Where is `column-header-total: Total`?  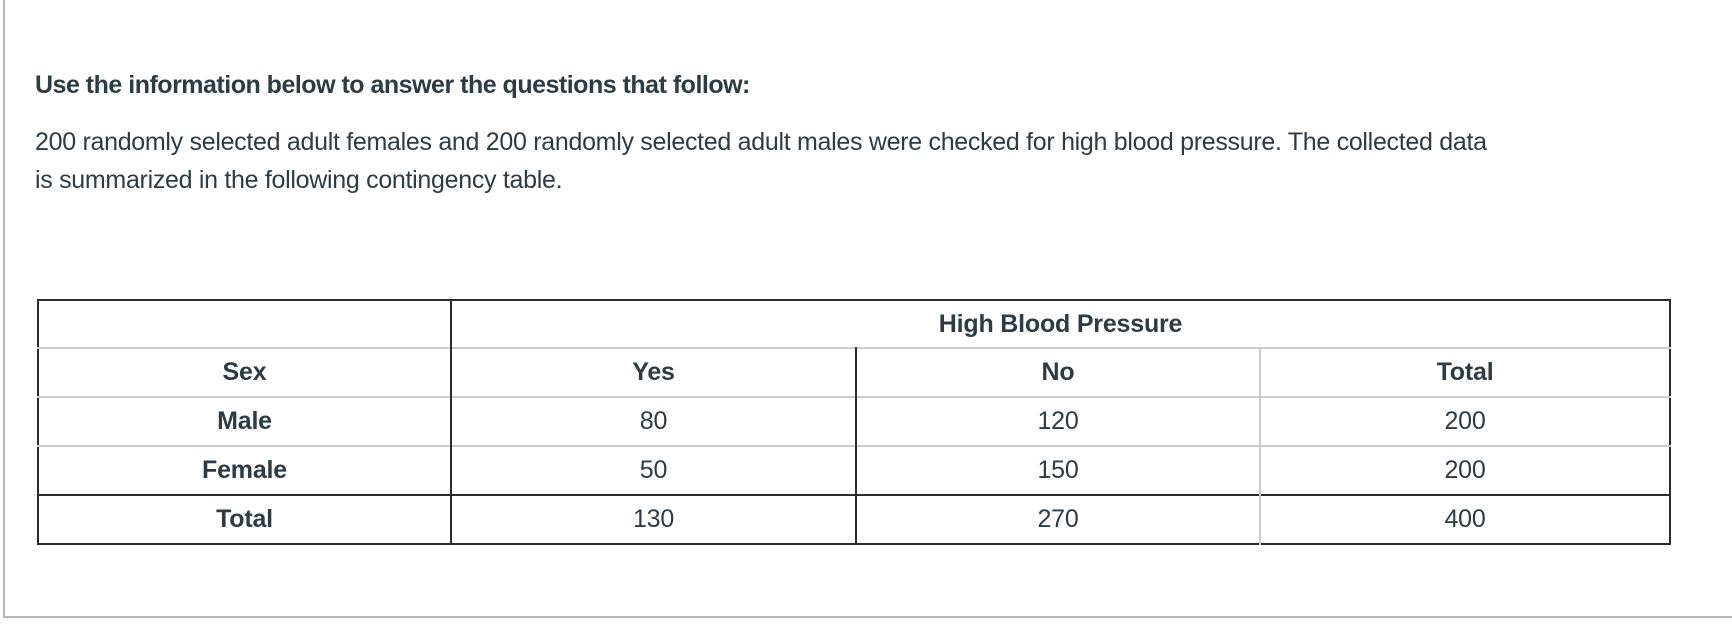 column-header-total: Total is located at coordinates (1465, 372).